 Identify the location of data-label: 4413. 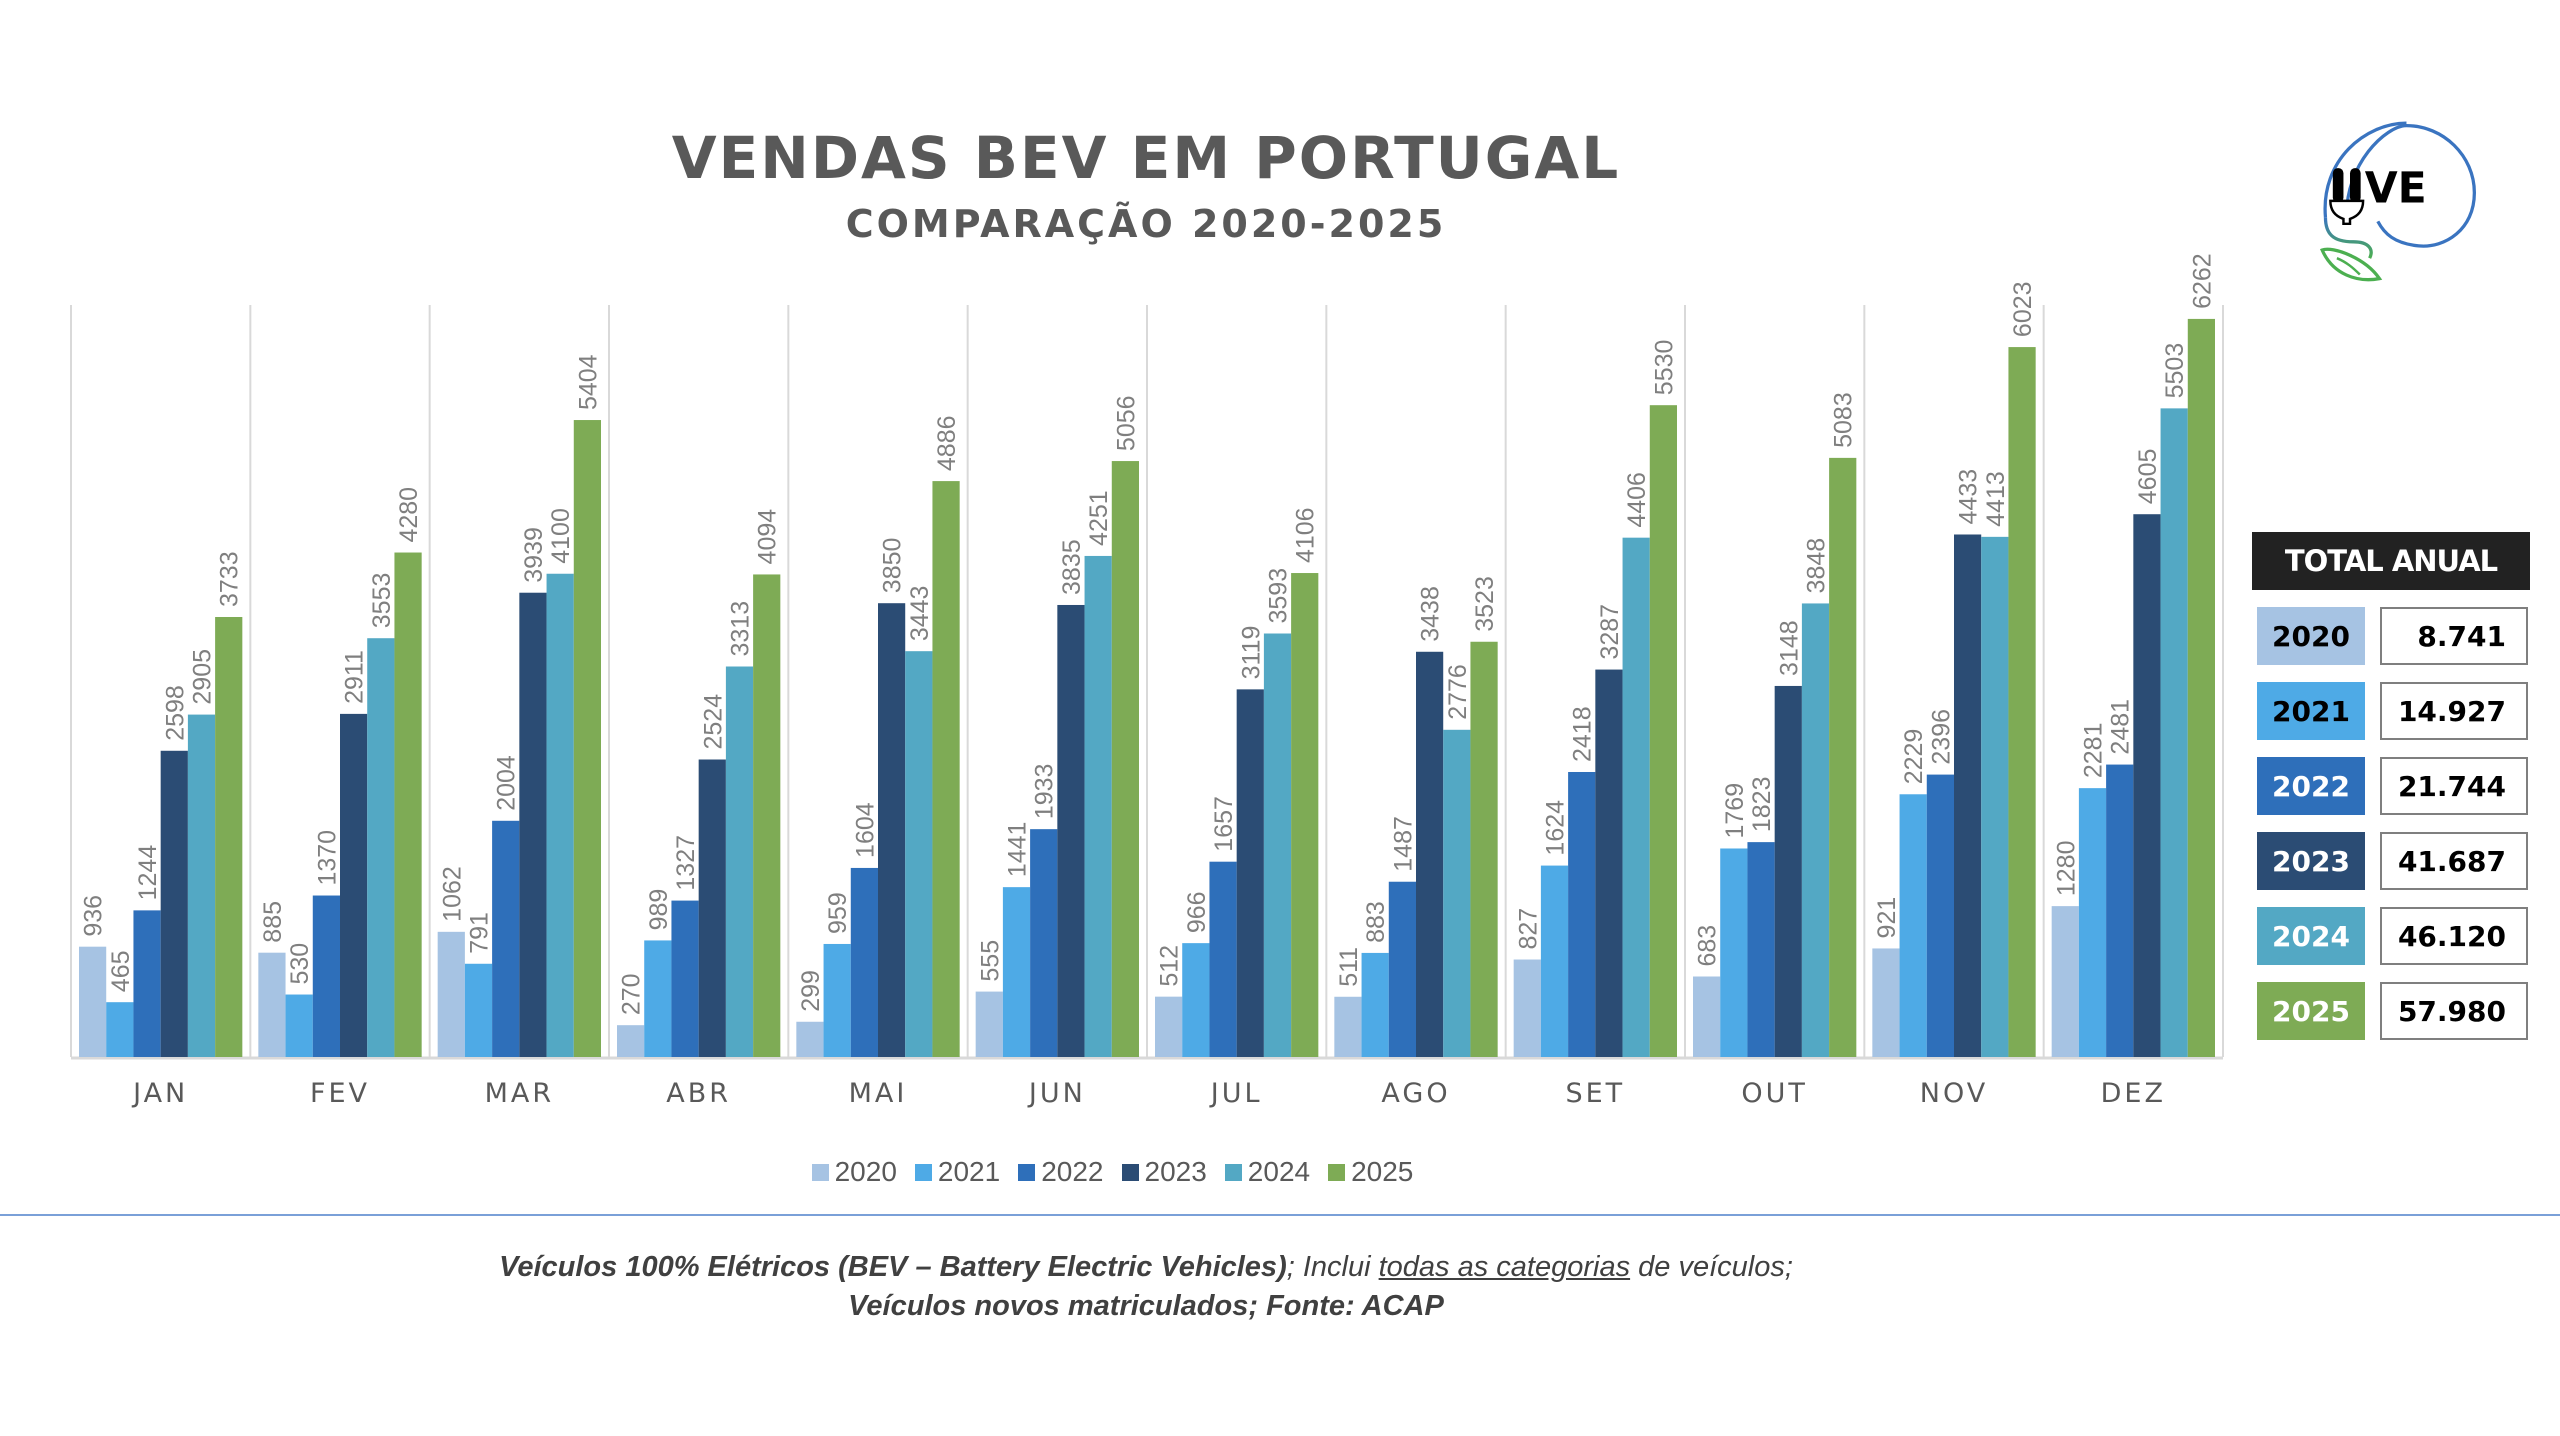
(1996, 499).